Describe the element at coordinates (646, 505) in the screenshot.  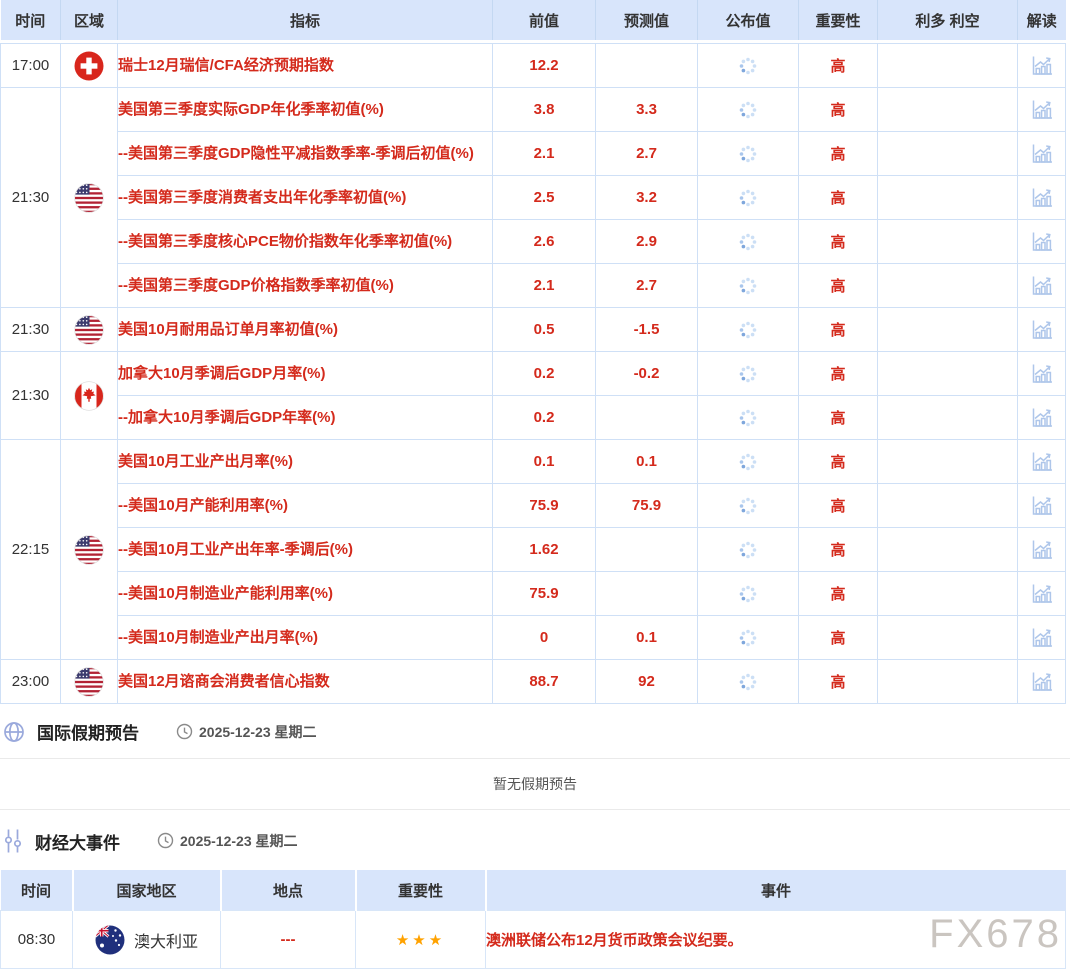
I see `forecast-value: 75.9` at that location.